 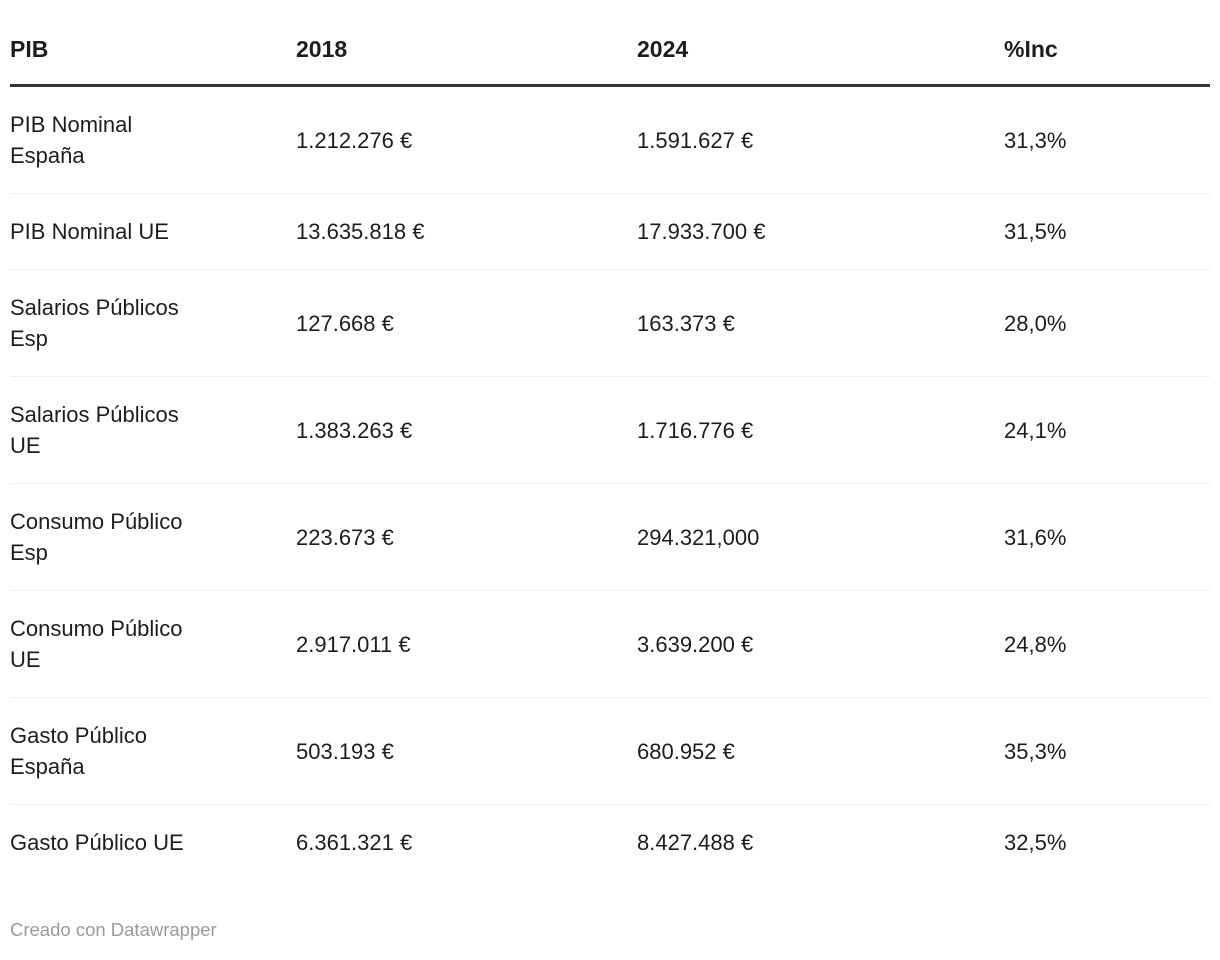 What do you see at coordinates (113, 929) in the screenshot?
I see `datawrapper-attribution-link: Creado con Datawrapper` at bounding box center [113, 929].